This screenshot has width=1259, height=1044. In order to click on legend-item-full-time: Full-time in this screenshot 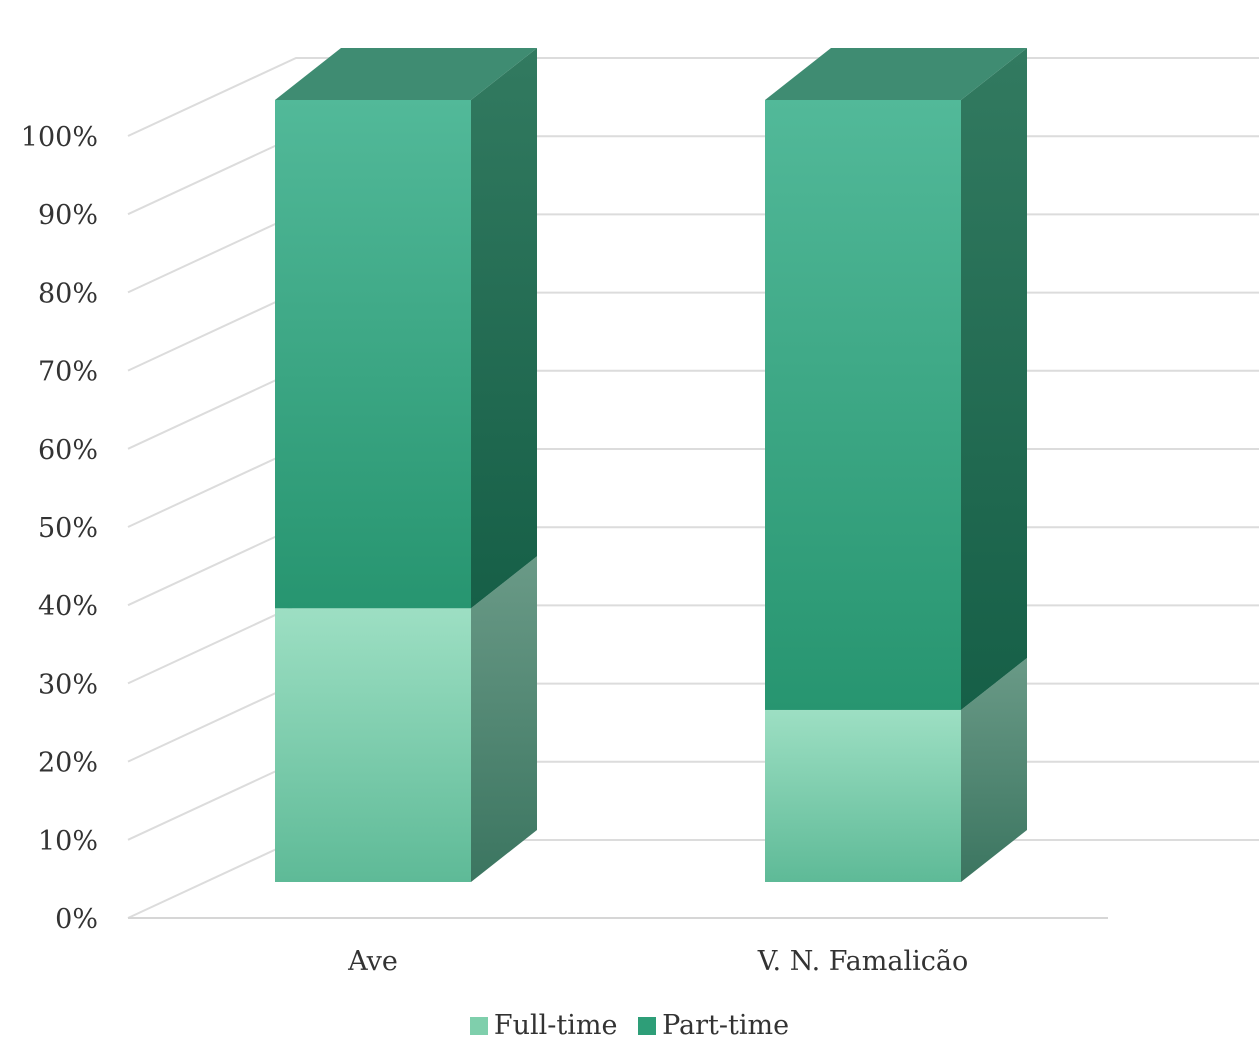, I will do `click(543, 1025)`.